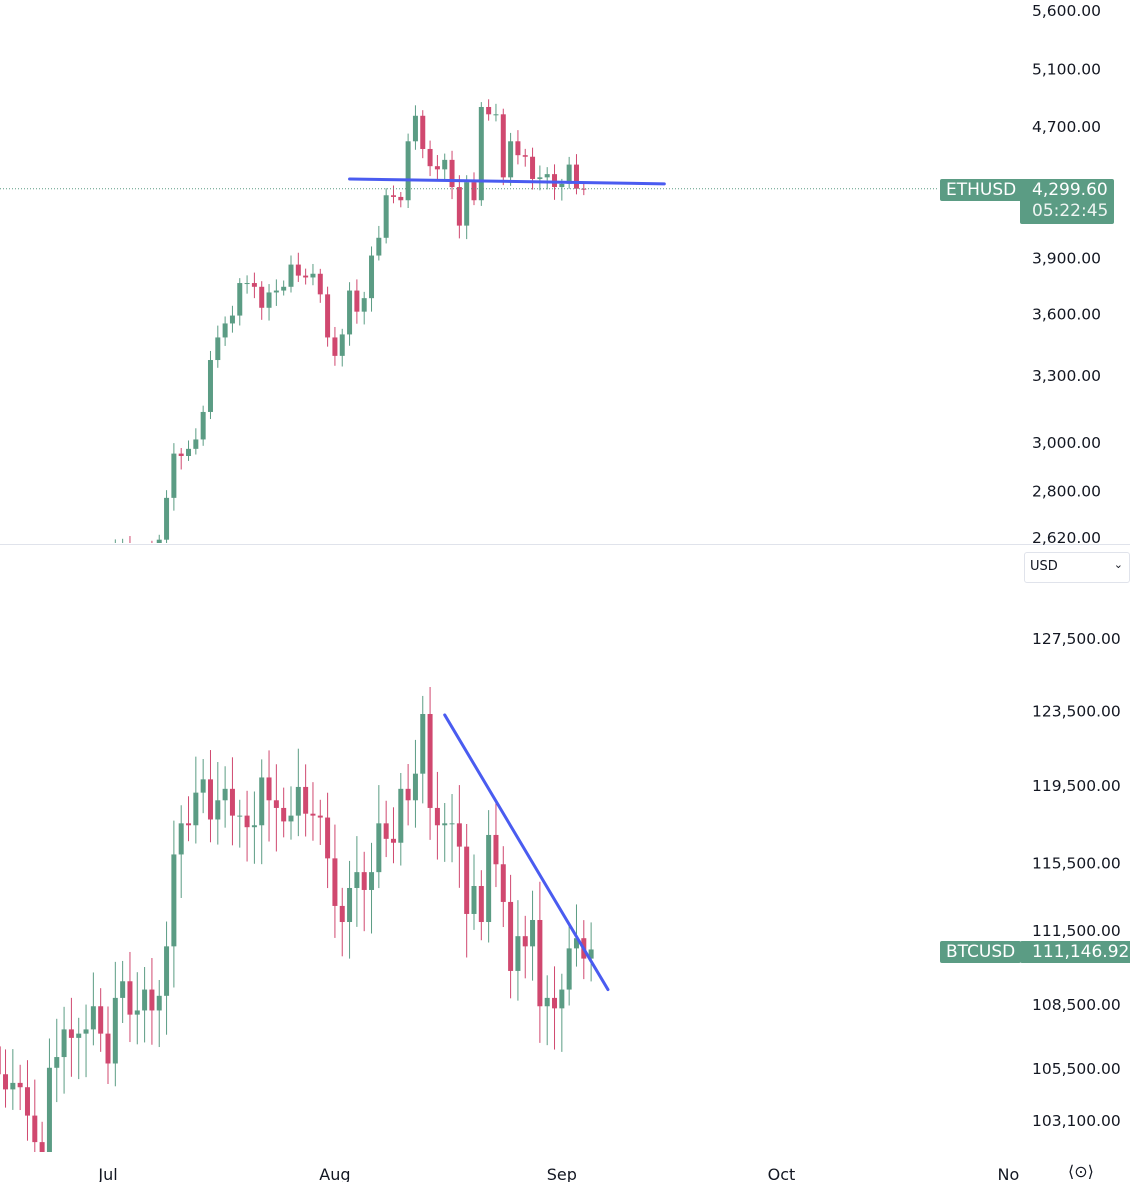 The image size is (1130, 1182). What do you see at coordinates (1066, 491) in the screenshot?
I see `y-tick-label: 2,800.00` at bounding box center [1066, 491].